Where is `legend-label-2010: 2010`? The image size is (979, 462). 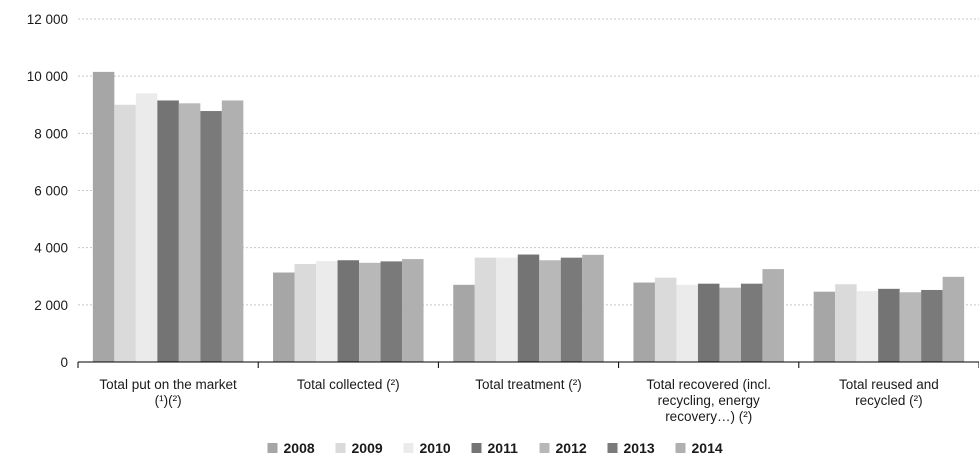
legend-label-2010: 2010 is located at coordinates (435, 448).